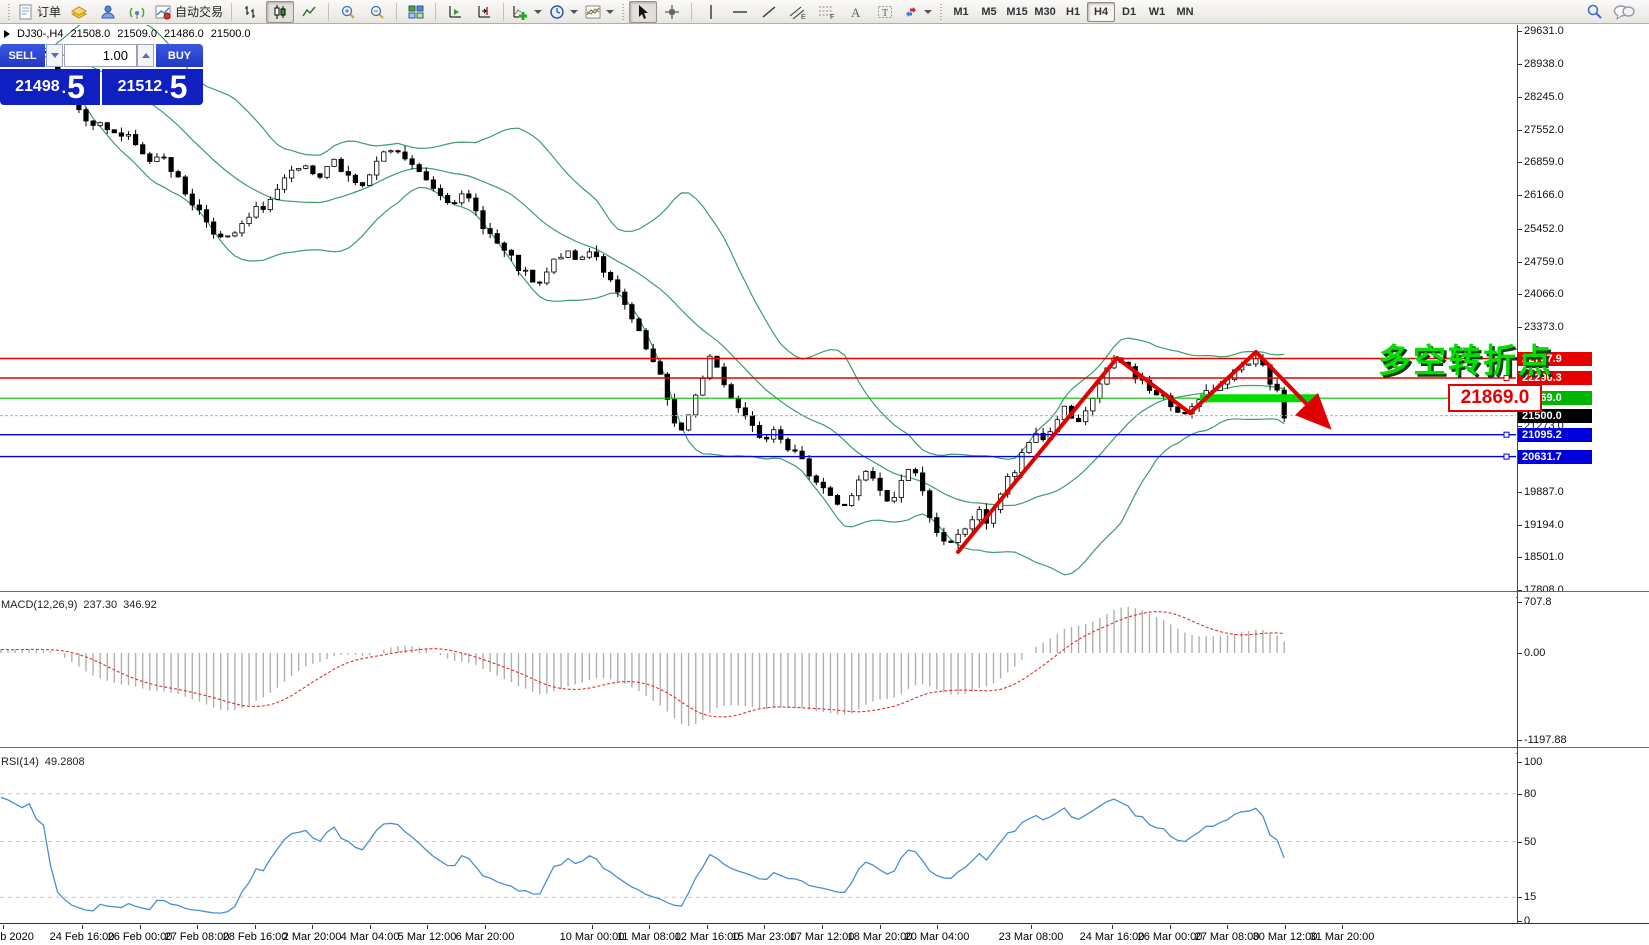 This screenshot has height=945, width=1649. I want to click on price-tick-label: 17808.0, so click(1544, 587).